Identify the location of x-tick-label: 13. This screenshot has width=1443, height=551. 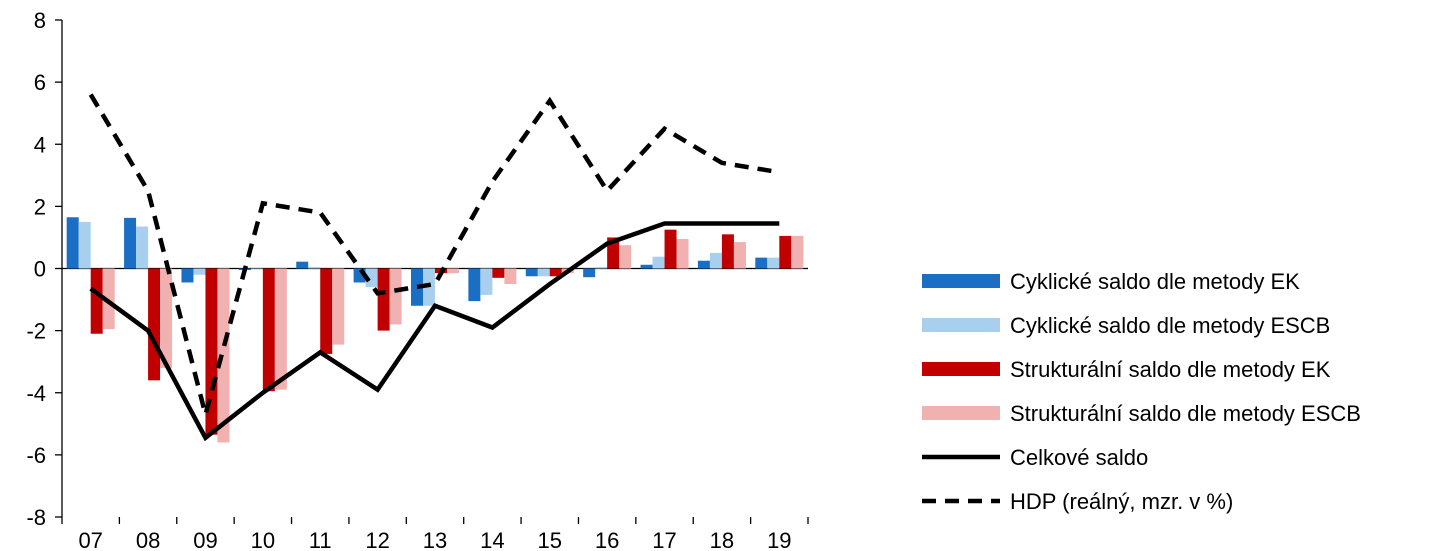
(435, 539).